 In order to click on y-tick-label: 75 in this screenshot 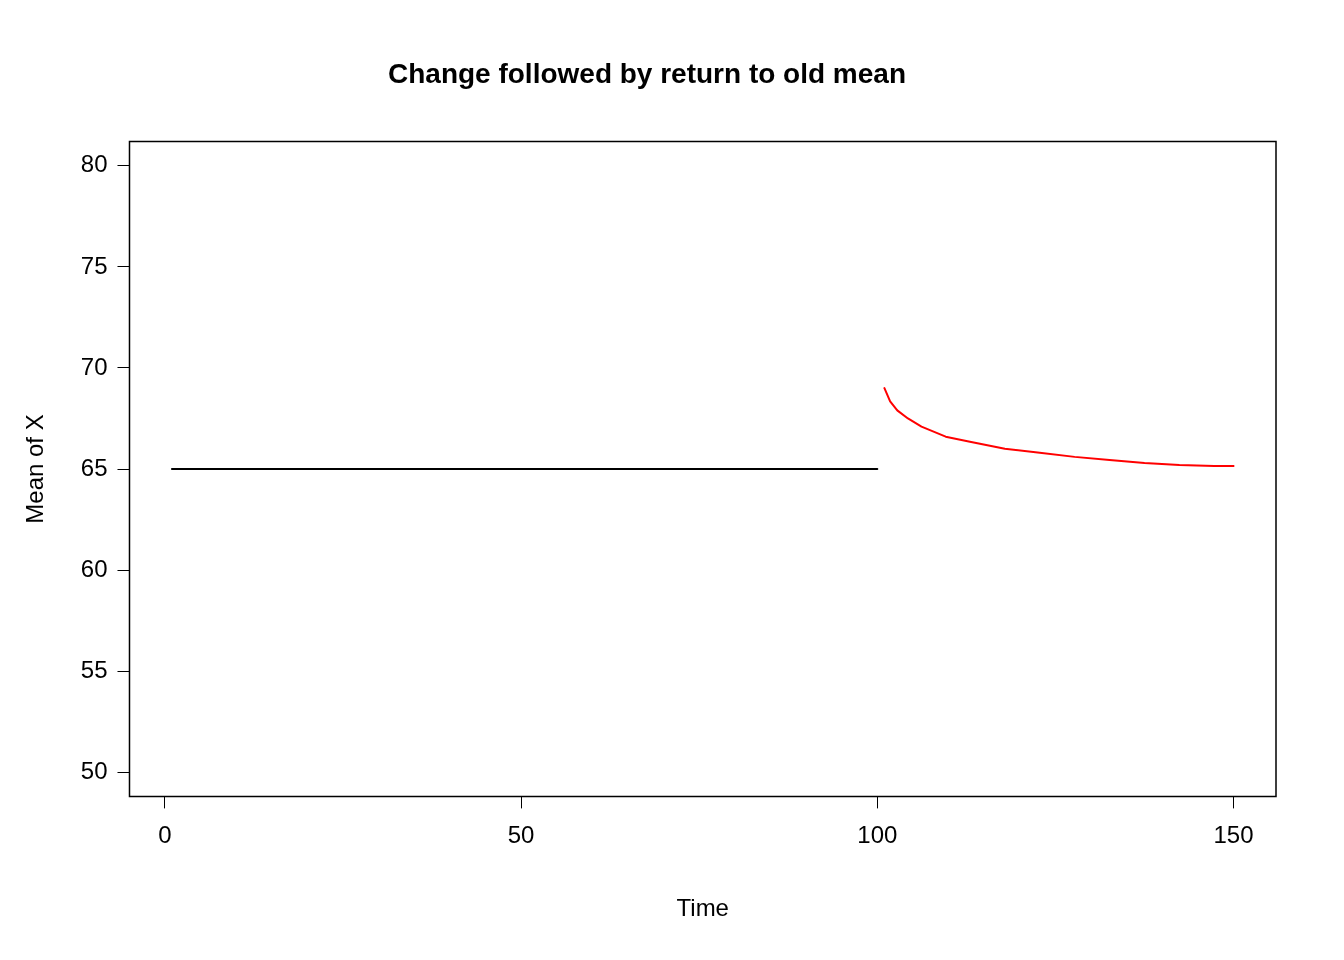, I will do `click(94, 265)`.